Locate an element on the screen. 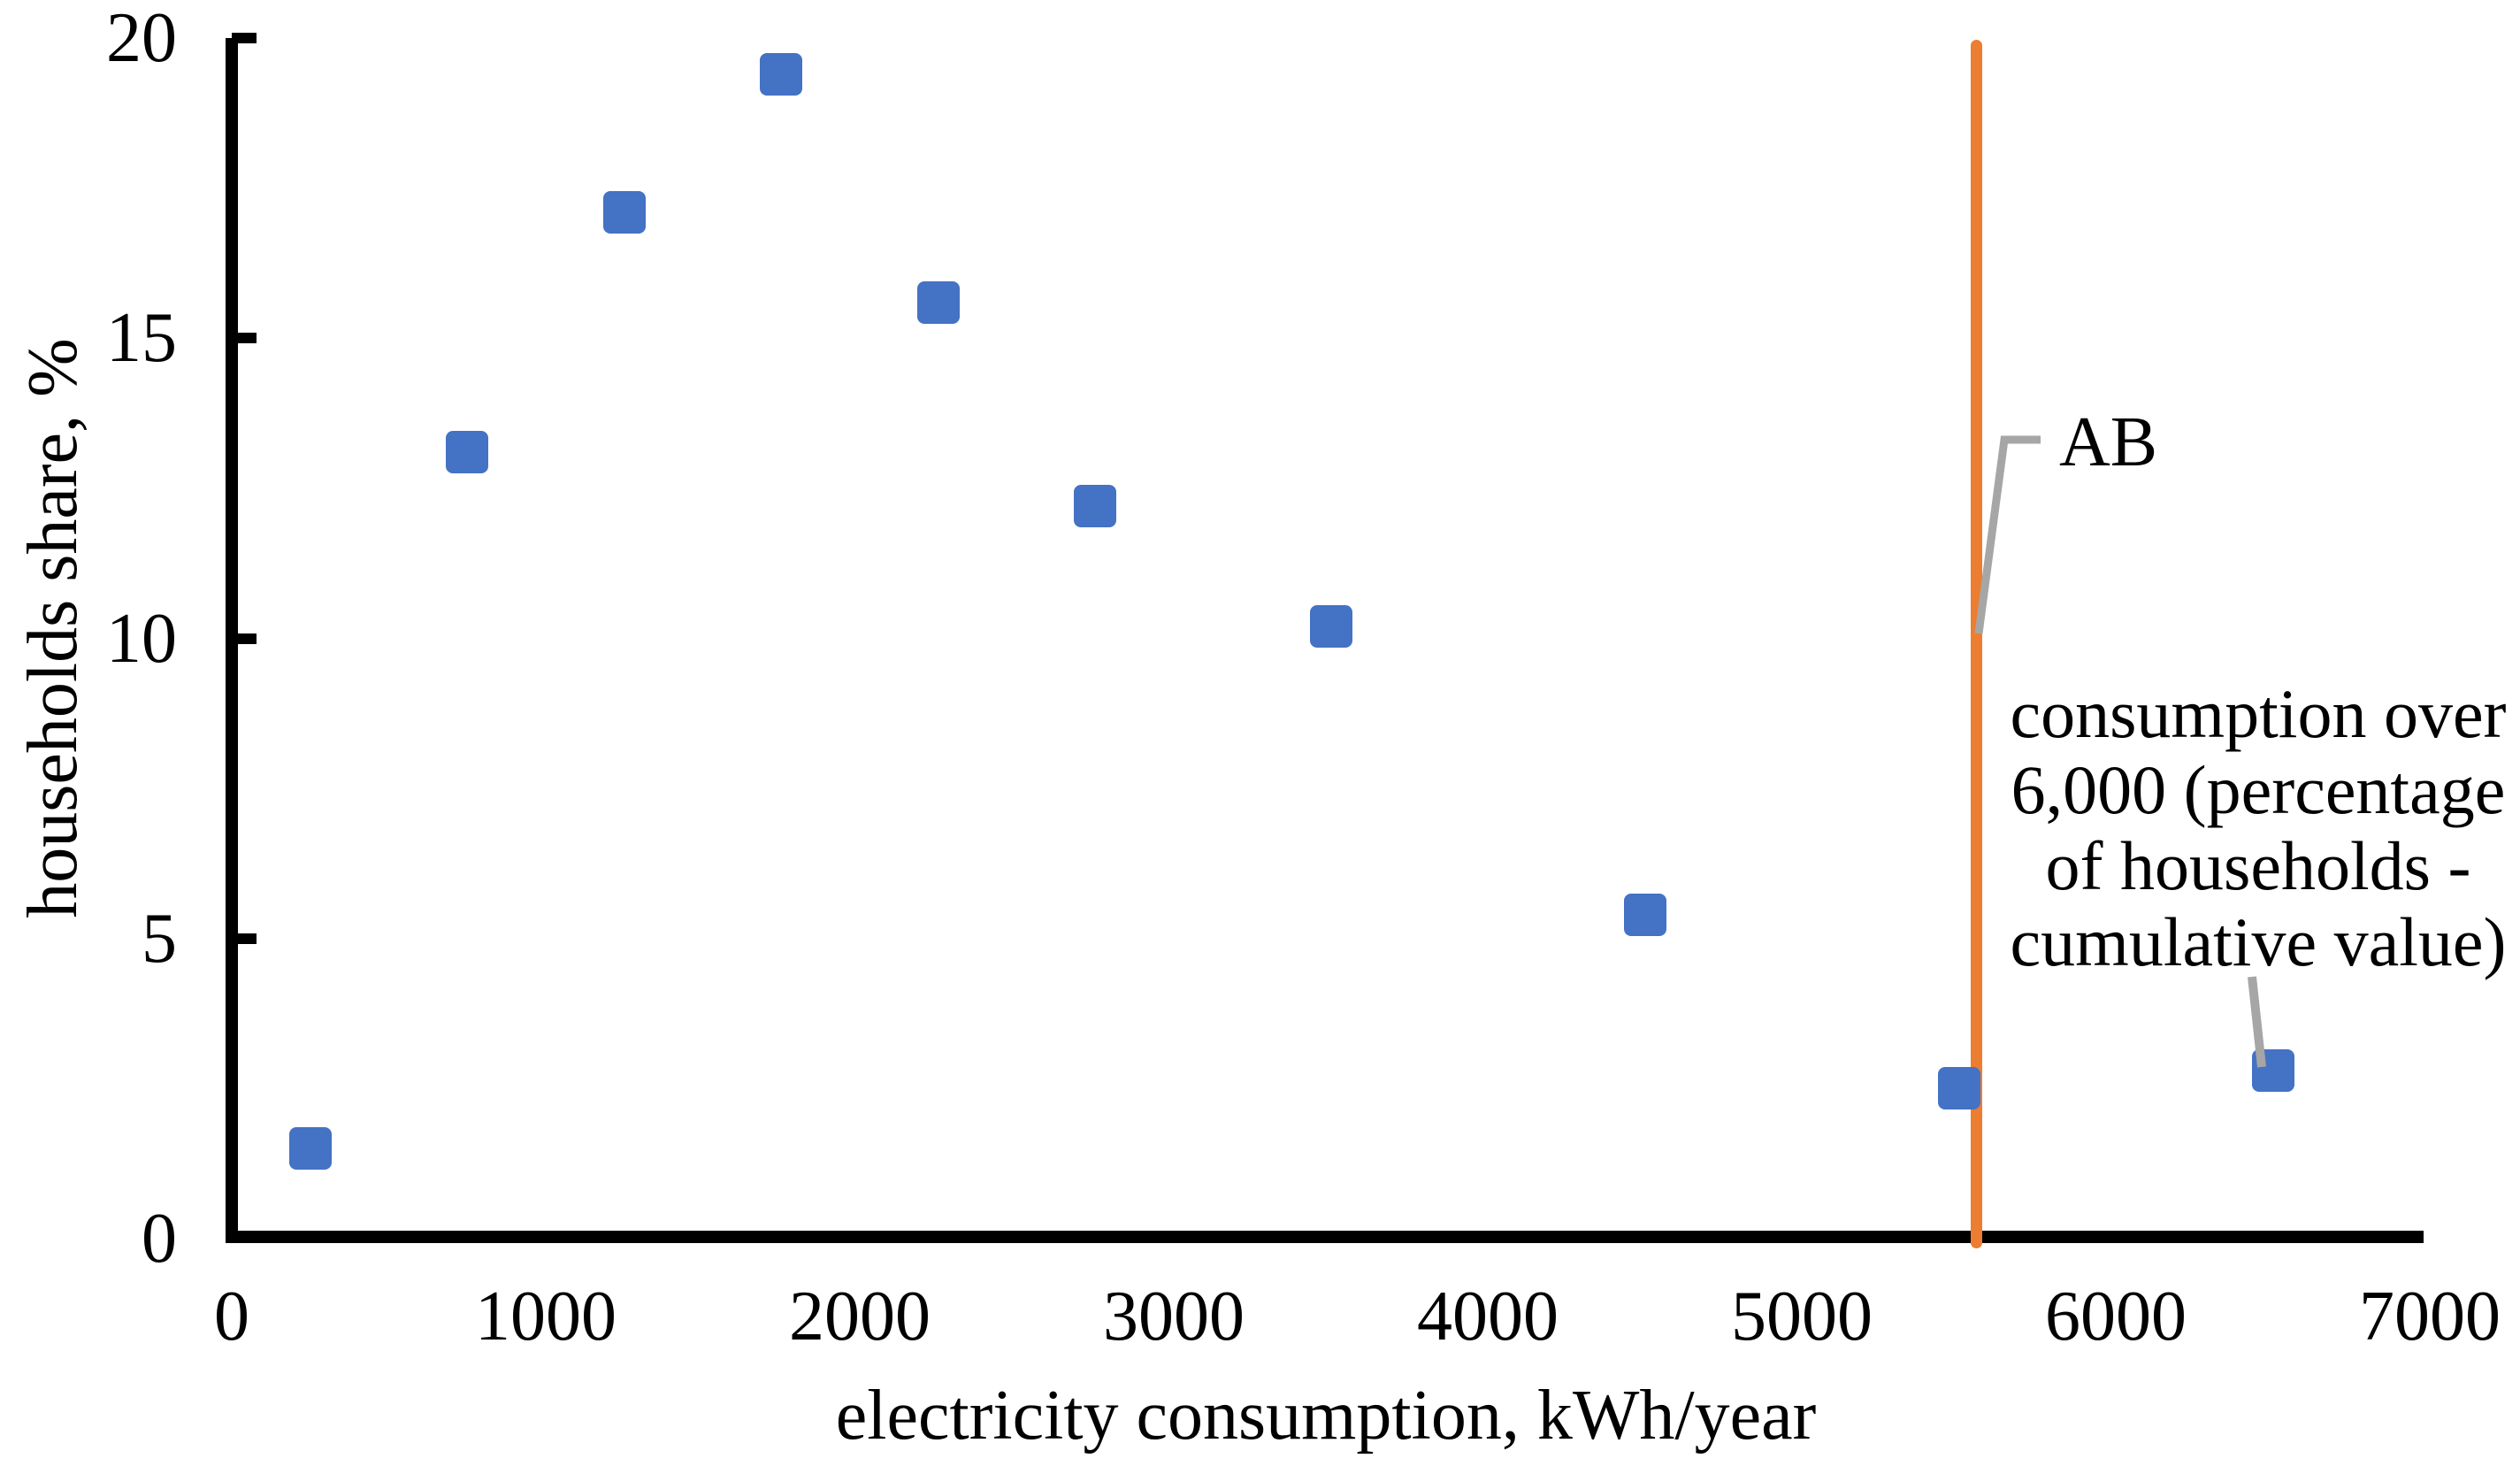 Image resolution: width=2520 pixels, height=1474 pixels. ab-annotation-label: AB is located at coordinates (2108, 442).